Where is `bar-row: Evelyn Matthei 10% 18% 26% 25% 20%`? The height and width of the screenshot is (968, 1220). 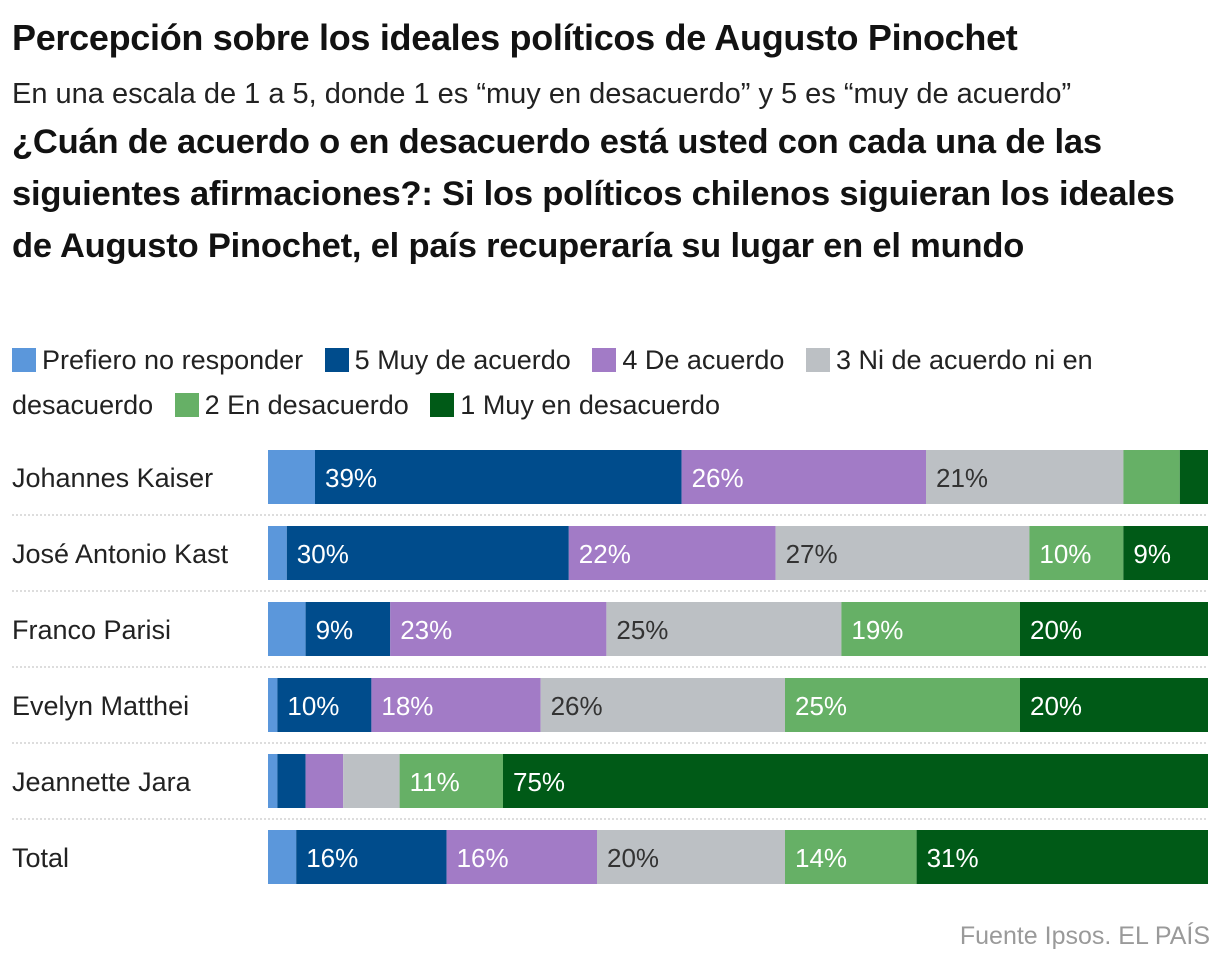
bar-row: Evelyn Matthei 10% 18% 26% 25% 20% is located at coordinates (610, 711).